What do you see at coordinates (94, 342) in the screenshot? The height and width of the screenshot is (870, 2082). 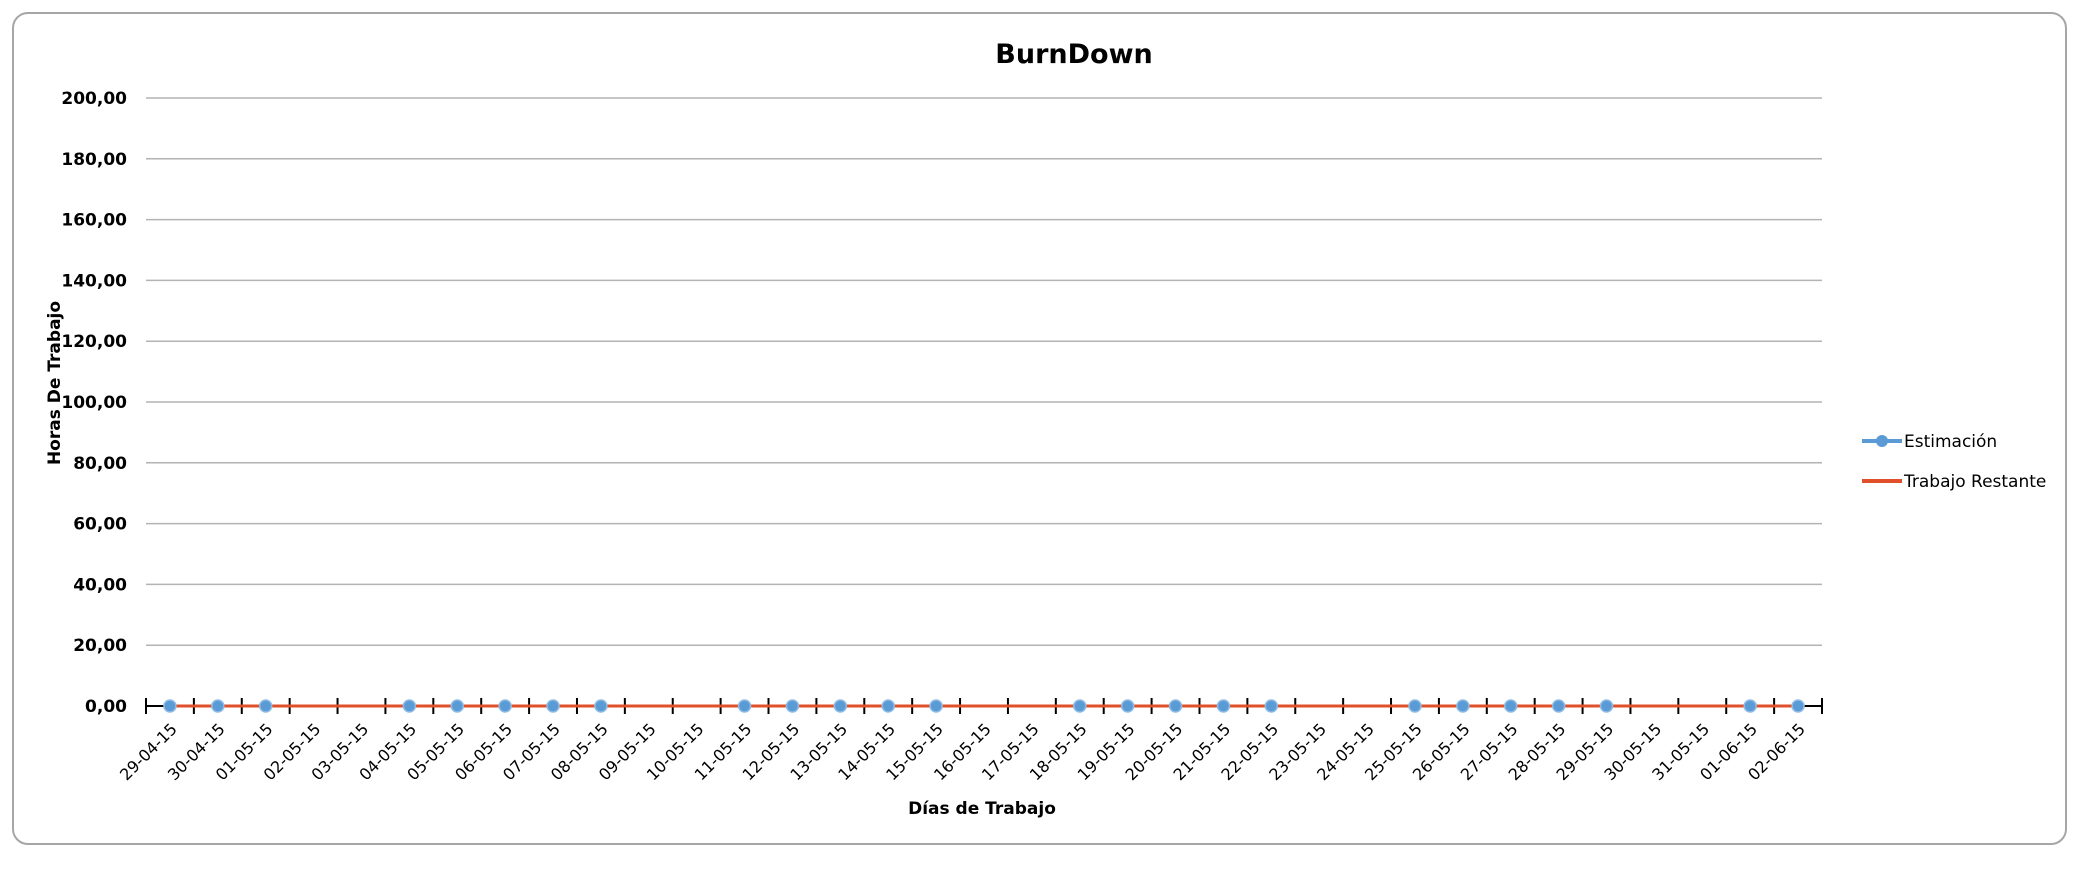 I see `y-tick-label: 120,00` at bounding box center [94, 342].